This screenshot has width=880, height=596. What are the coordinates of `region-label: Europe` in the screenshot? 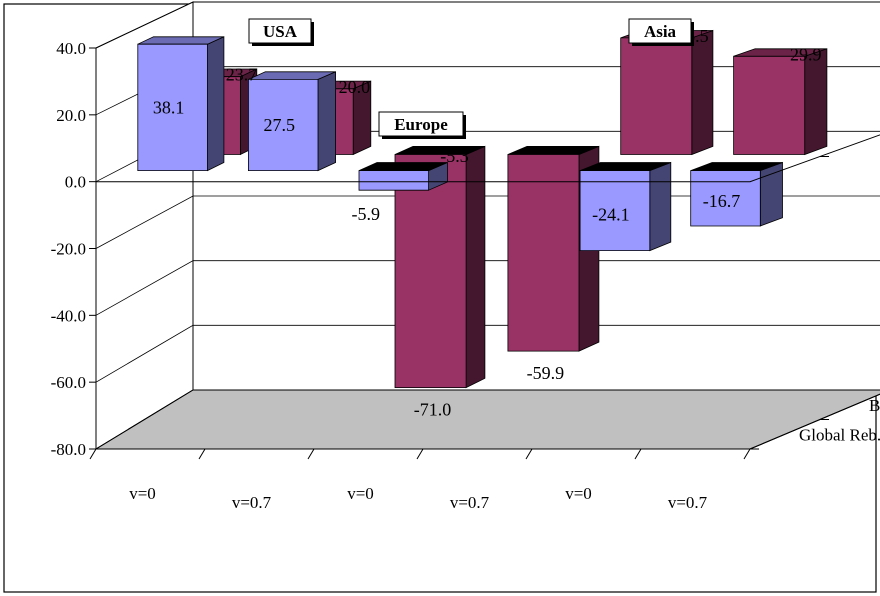 It's located at (422, 125).